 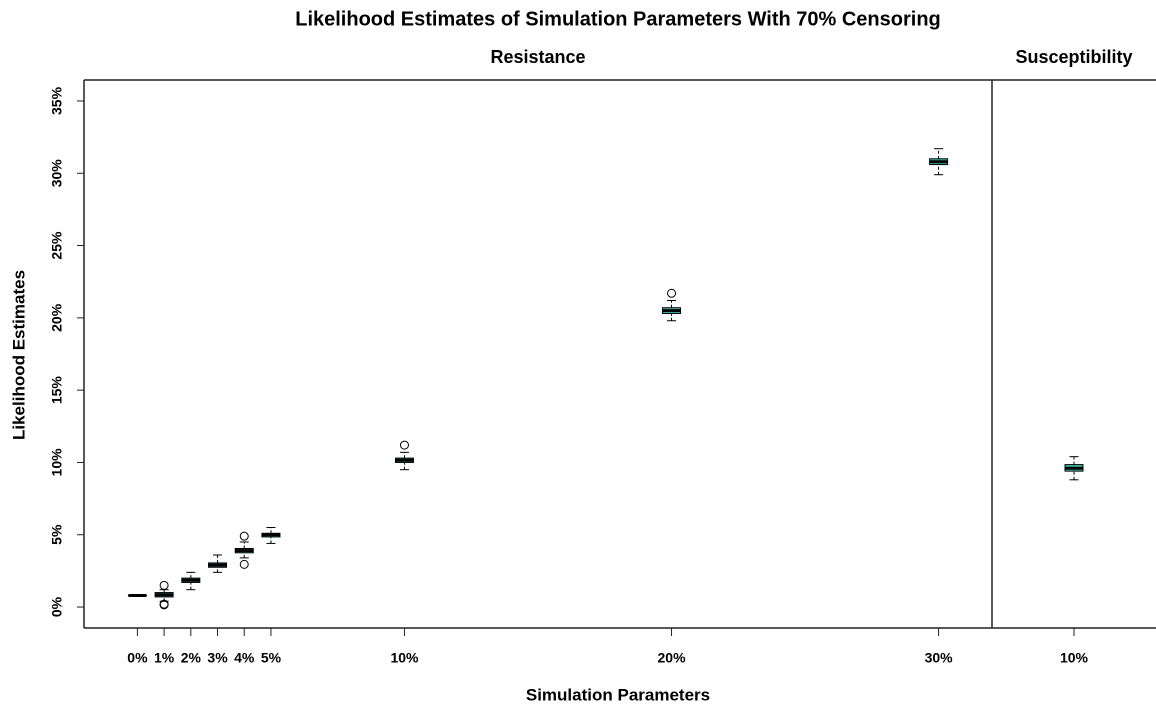 I want to click on x-axis-label: Simulation Parameters, so click(x=618, y=694).